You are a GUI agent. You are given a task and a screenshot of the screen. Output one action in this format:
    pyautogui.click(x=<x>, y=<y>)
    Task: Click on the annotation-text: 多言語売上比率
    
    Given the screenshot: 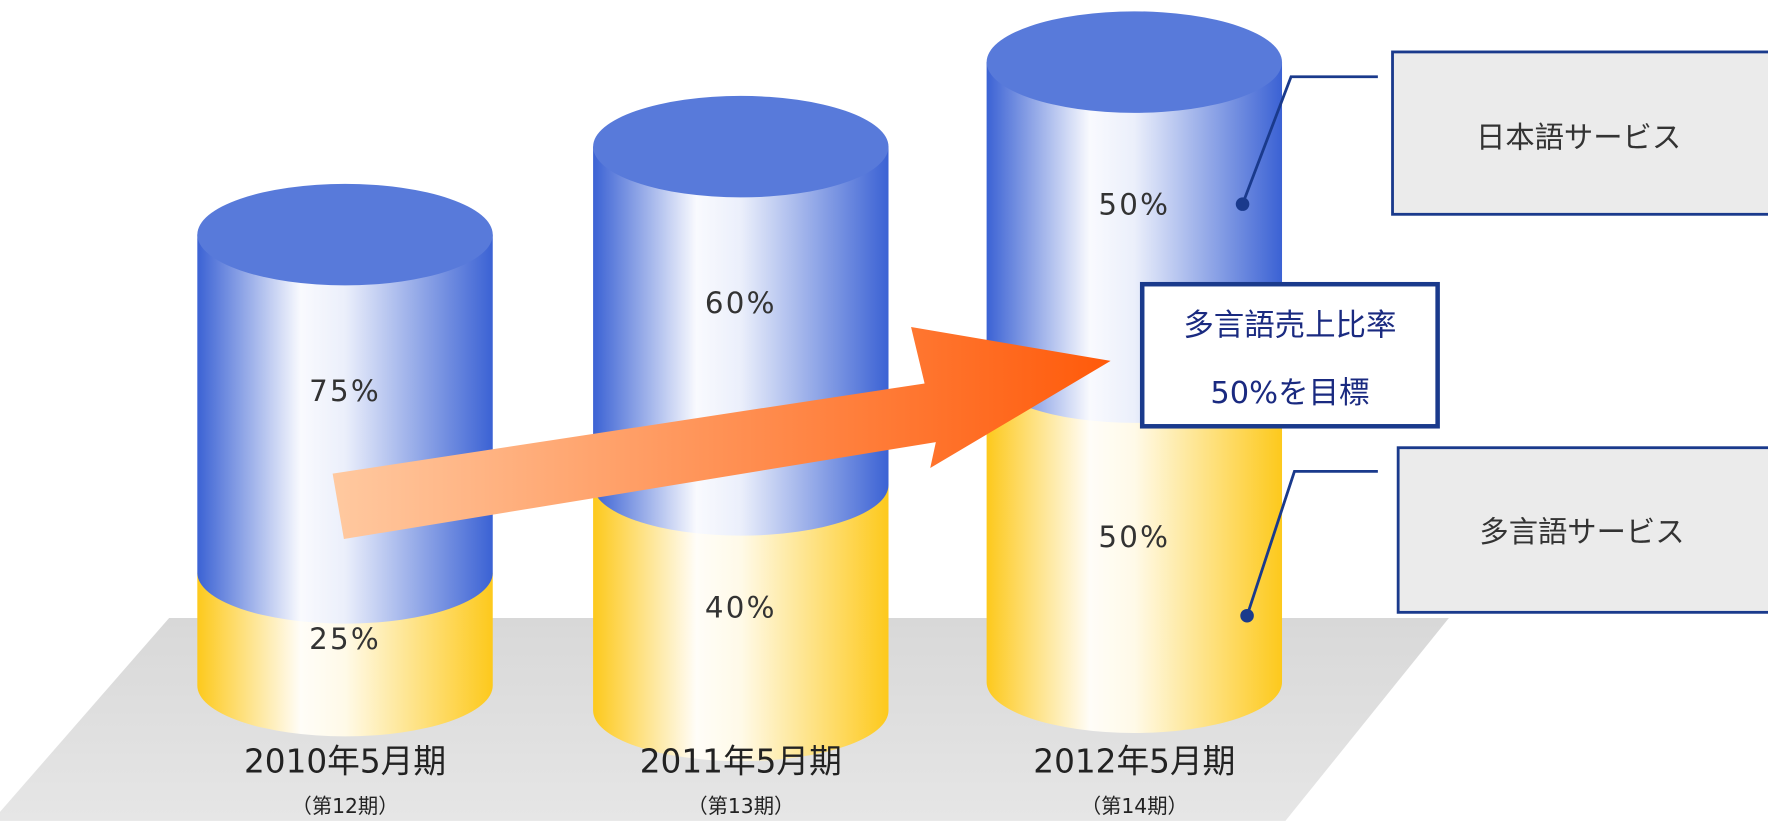 What is the action you would take?
    pyautogui.click(x=1289, y=326)
    